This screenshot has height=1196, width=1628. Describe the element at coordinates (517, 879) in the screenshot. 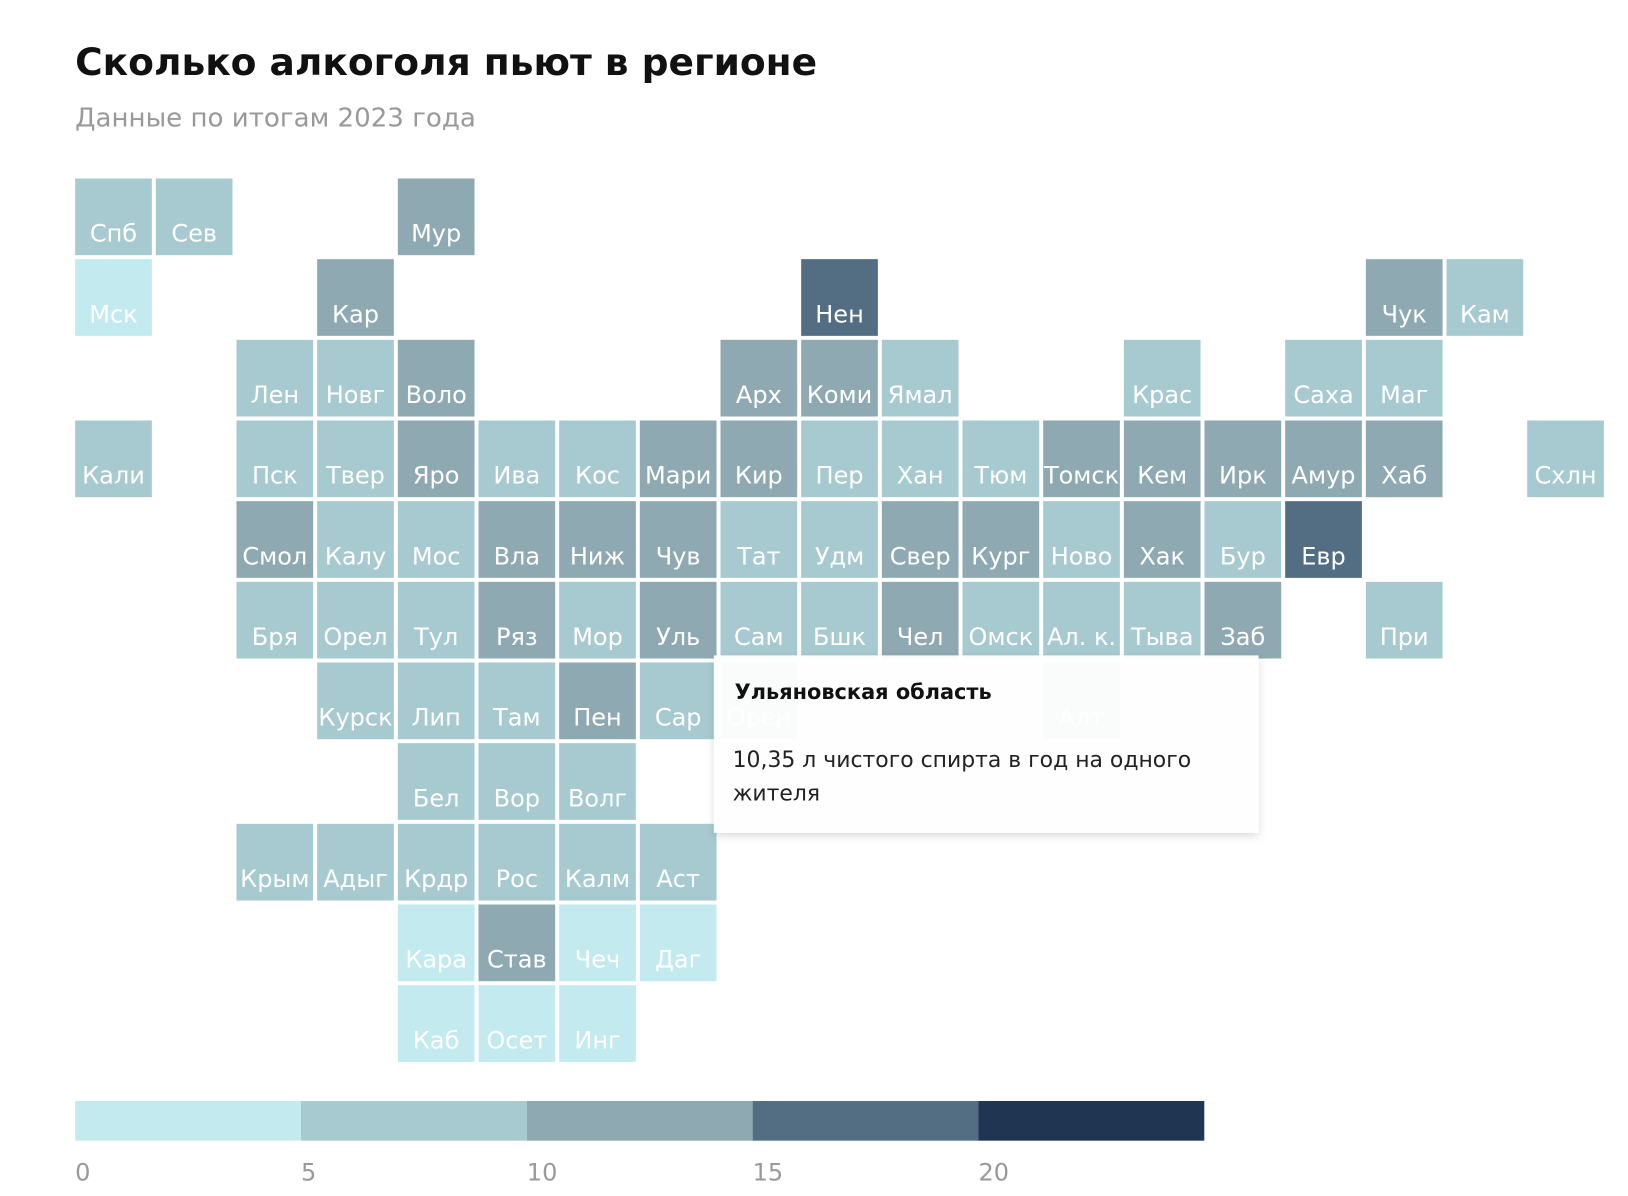

I see `tile-label: Рос` at that location.